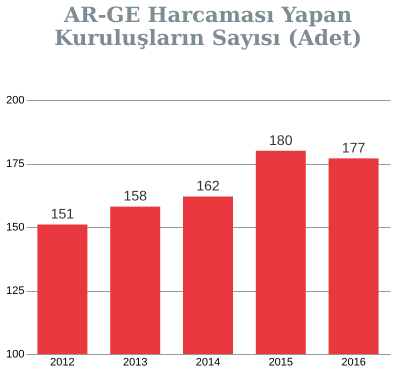 This screenshot has width=401, height=378. Describe the element at coordinates (15, 100) in the screenshot. I see `y-tick-label: 200` at that location.